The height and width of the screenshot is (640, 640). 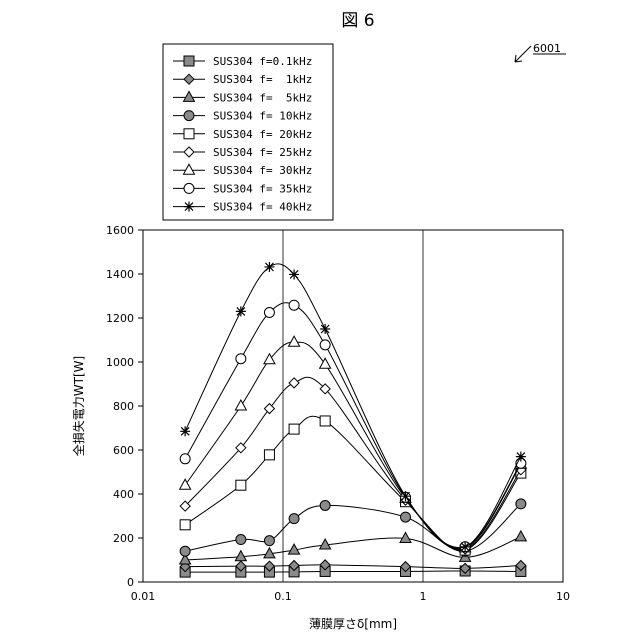 I want to click on legend-label: SUS304 f= 20kHz, so click(x=262, y=134).